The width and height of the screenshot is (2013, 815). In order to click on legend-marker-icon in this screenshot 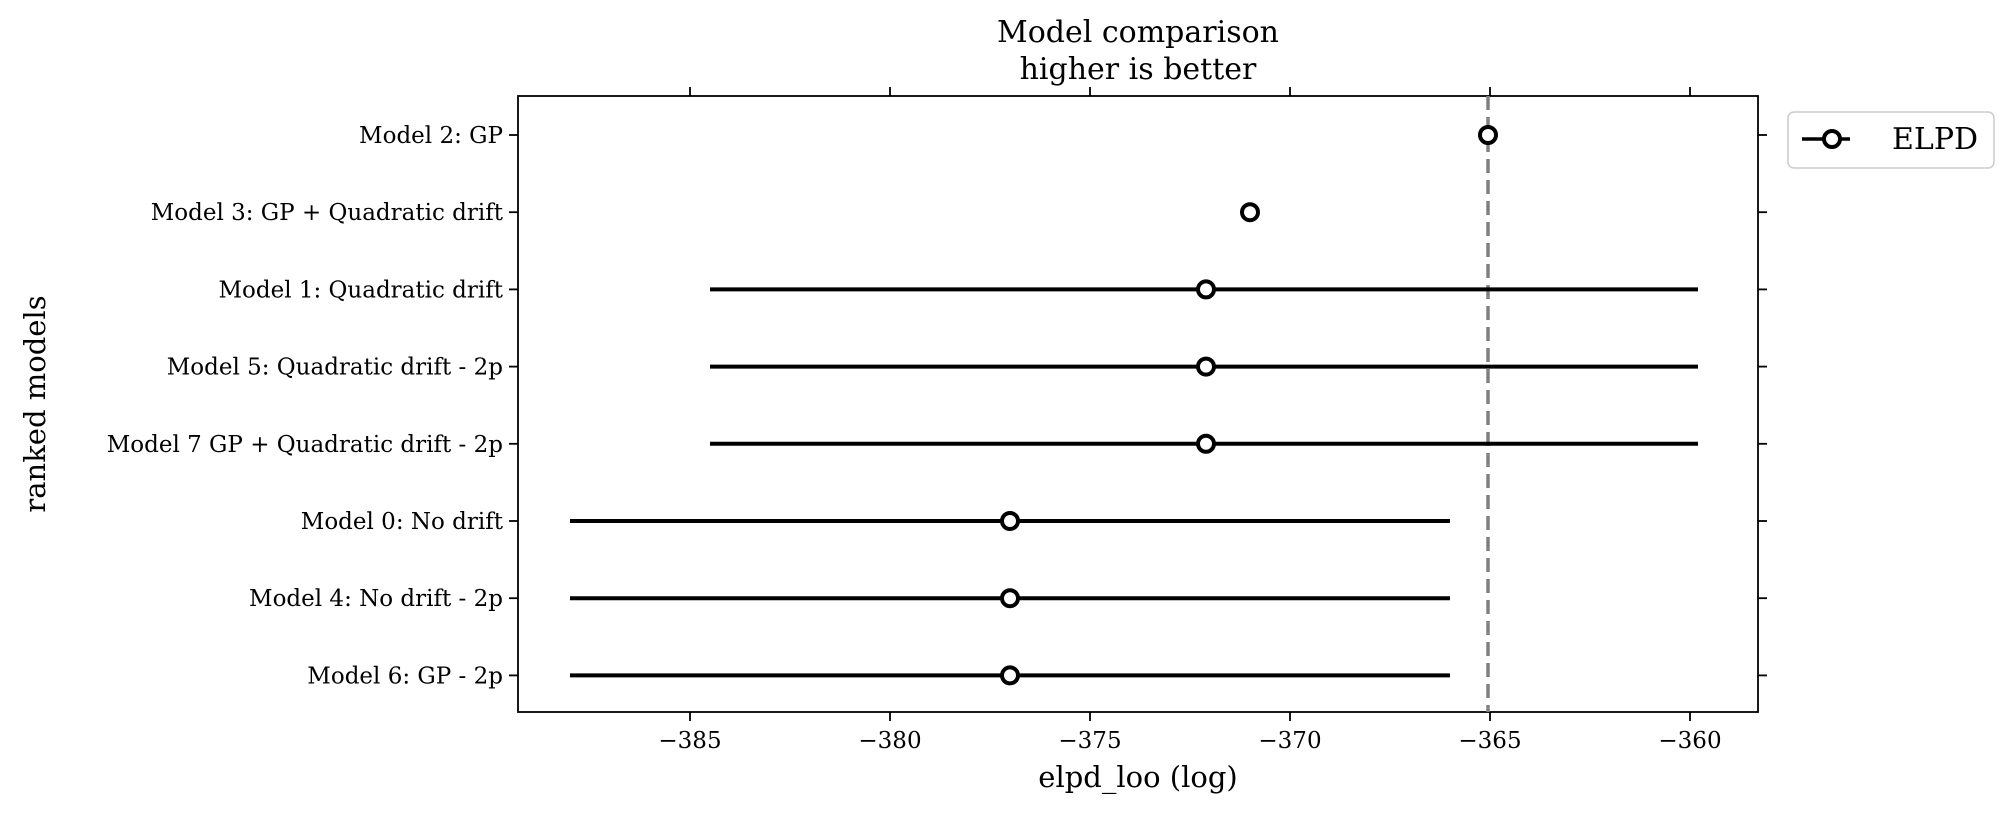, I will do `click(1832, 139)`.